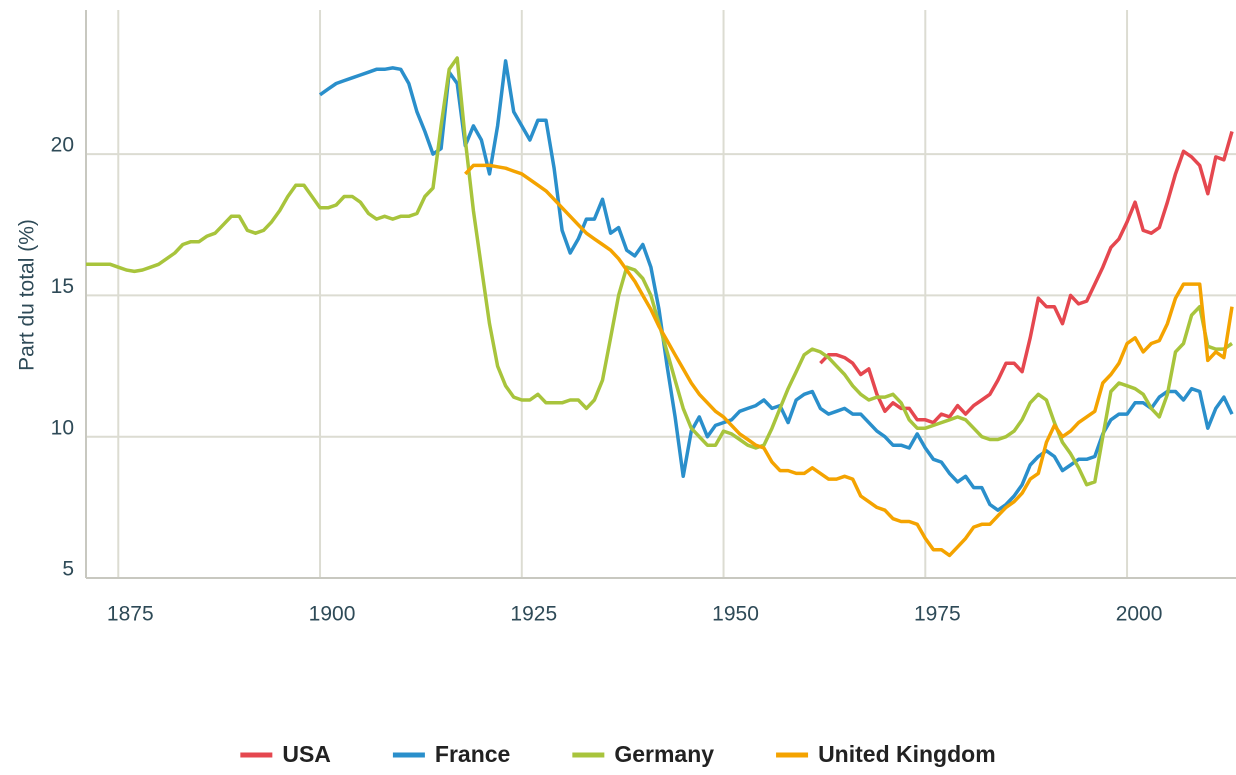 This screenshot has height=775, width=1236. I want to click on y-tick-label: 20, so click(62, 145).